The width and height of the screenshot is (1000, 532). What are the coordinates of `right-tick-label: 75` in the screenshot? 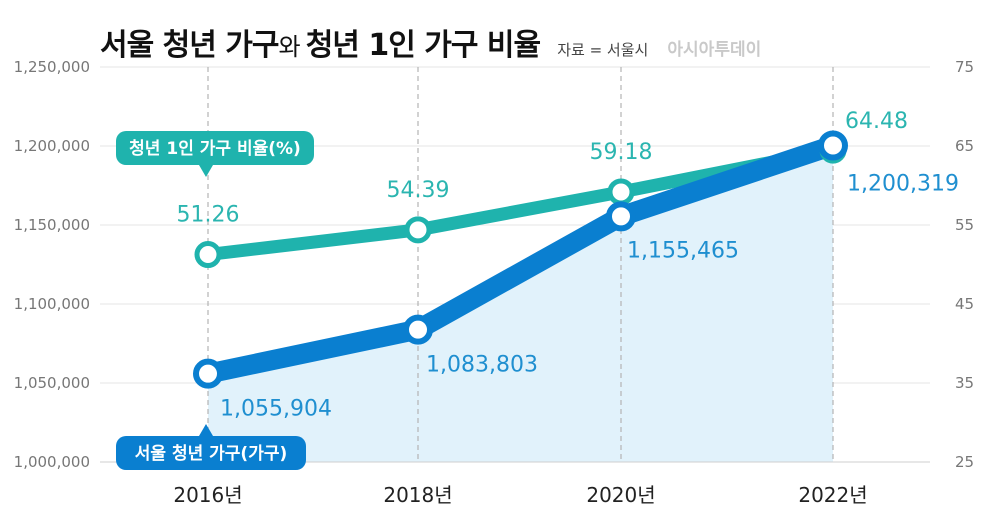 It's located at (964, 67).